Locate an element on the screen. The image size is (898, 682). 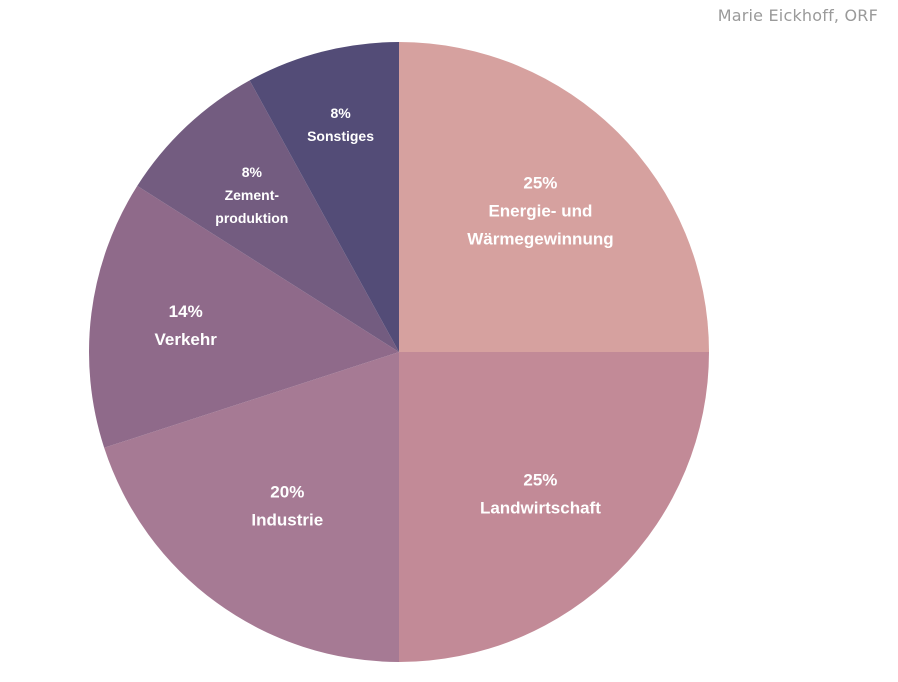
pie-slice-label-3: 14% Verkehr is located at coordinates (186, 325).